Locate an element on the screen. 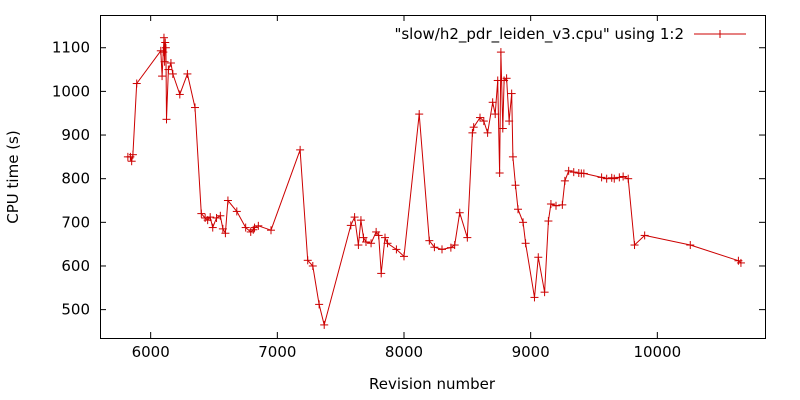 This screenshot has height=400, width=800. legend: "slow/h2_pdr_leiden_v3.cpu" using 1:2 is located at coordinates (570, 34).